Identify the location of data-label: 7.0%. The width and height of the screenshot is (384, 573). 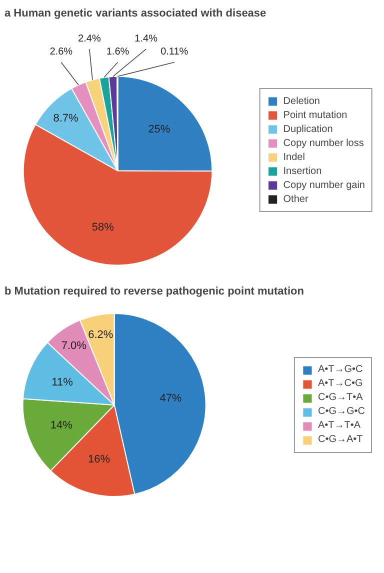
(74, 346).